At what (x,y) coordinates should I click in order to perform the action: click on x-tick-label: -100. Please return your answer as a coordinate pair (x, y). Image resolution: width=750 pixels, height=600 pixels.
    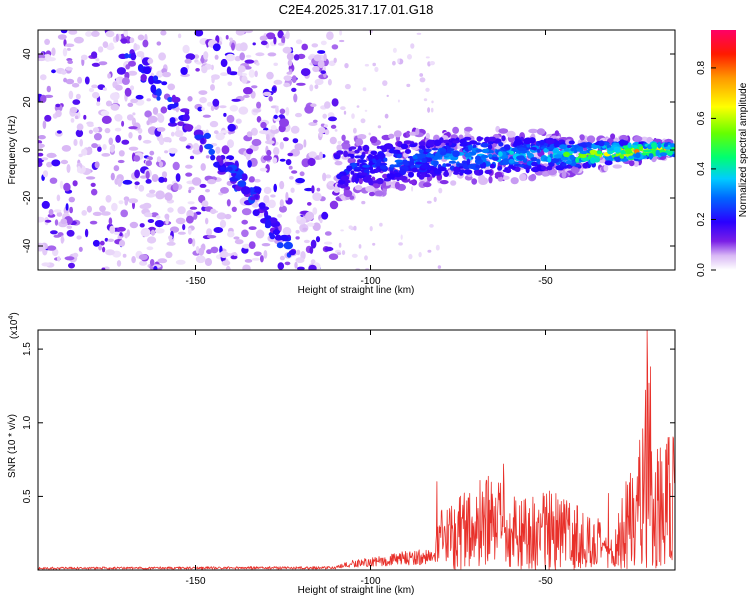
    Looking at the image, I should click on (370, 581).